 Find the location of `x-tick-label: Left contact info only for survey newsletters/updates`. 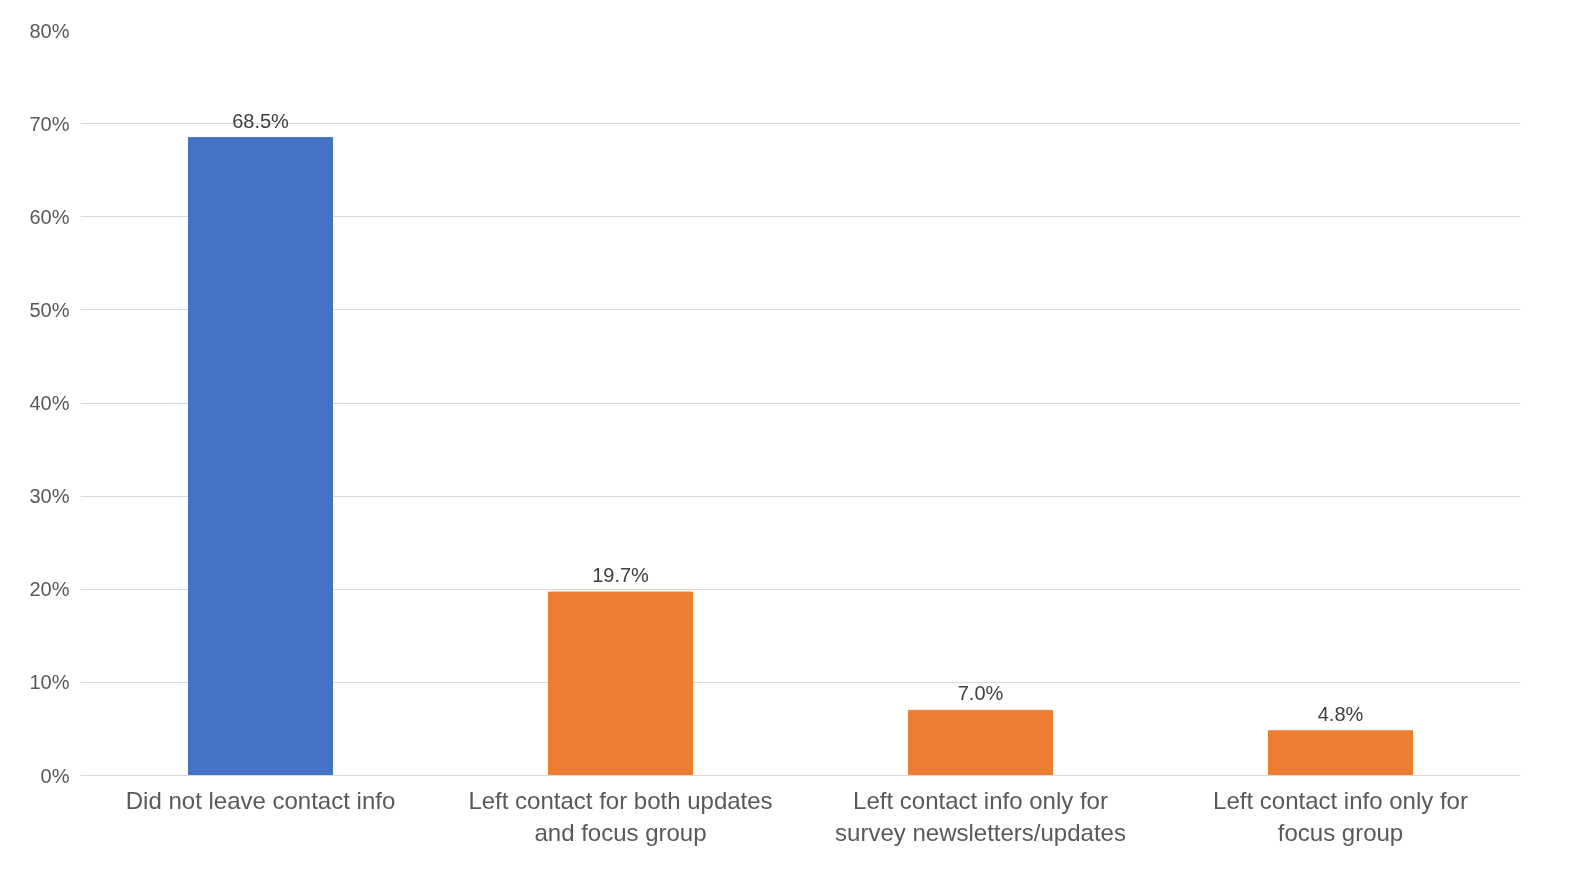

x-tick-label: Left contact info only for survey newsletters/updates is located at coordinates (980, 816).